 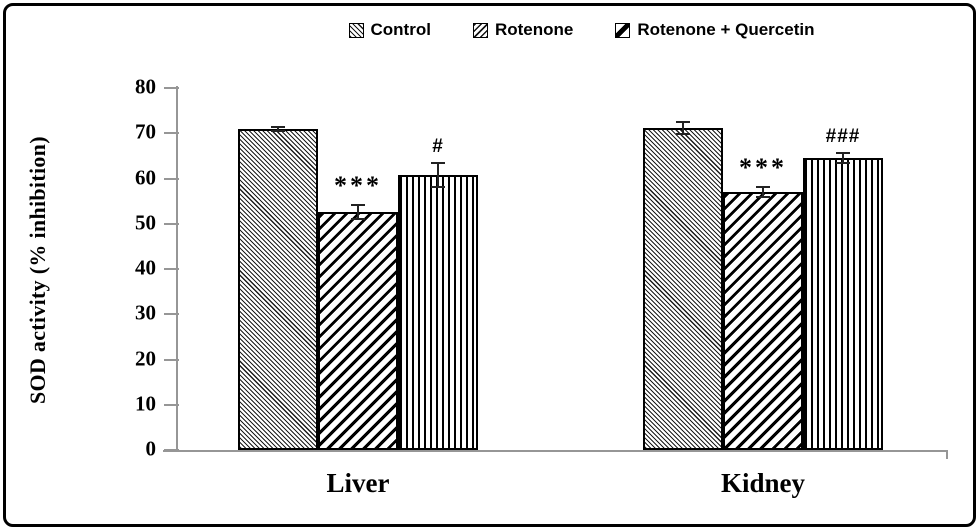 I want to click on rotenone-swatch-icon, so click(x=480, y=30).